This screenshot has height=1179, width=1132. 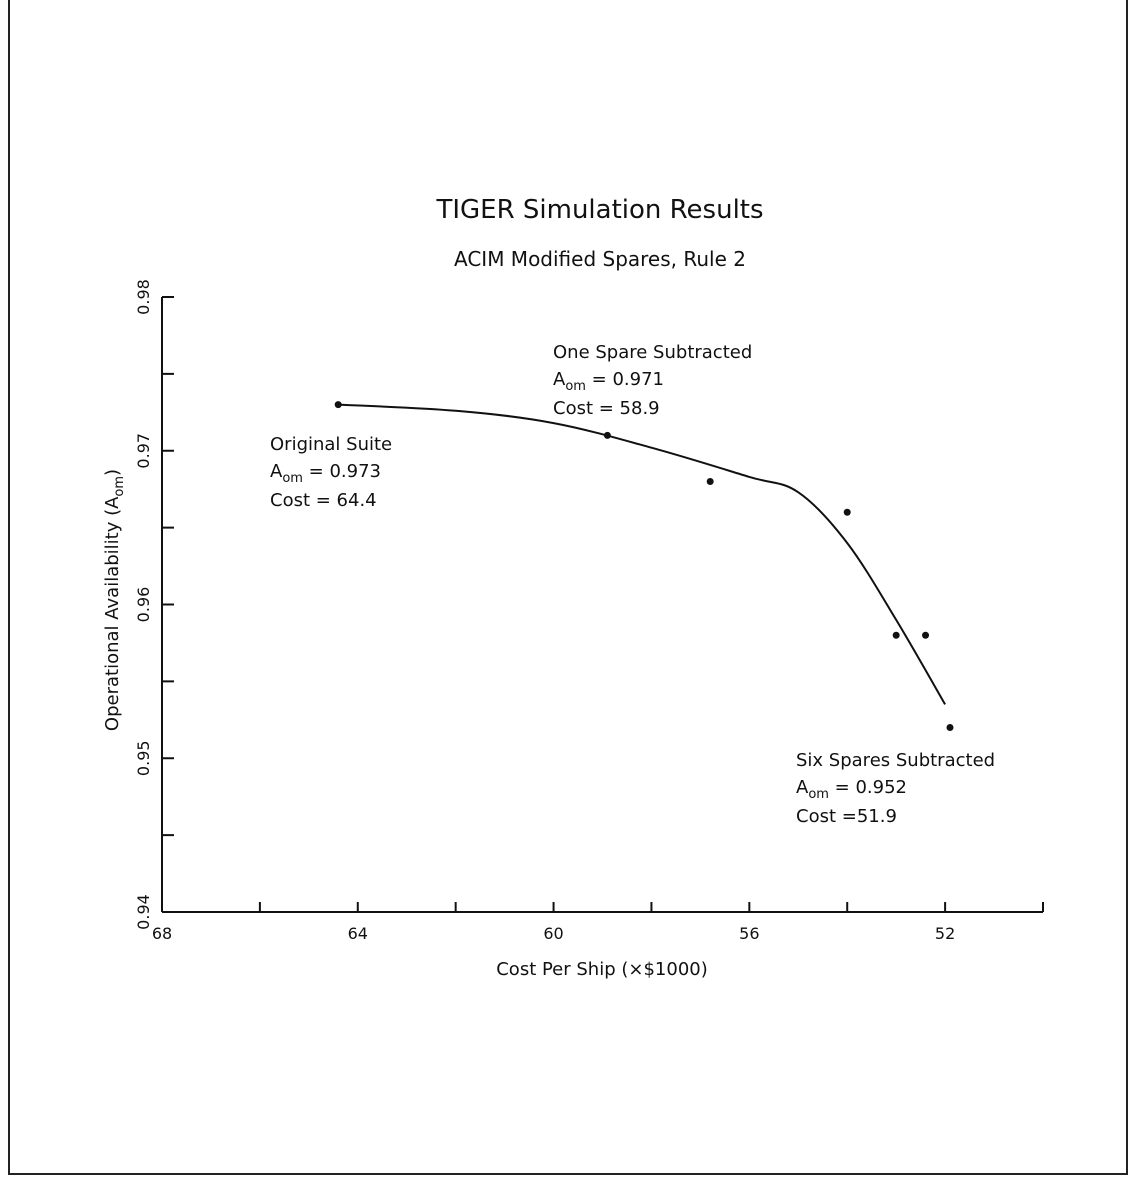 I want to click on y-ticks, so click(x=168, y=604).